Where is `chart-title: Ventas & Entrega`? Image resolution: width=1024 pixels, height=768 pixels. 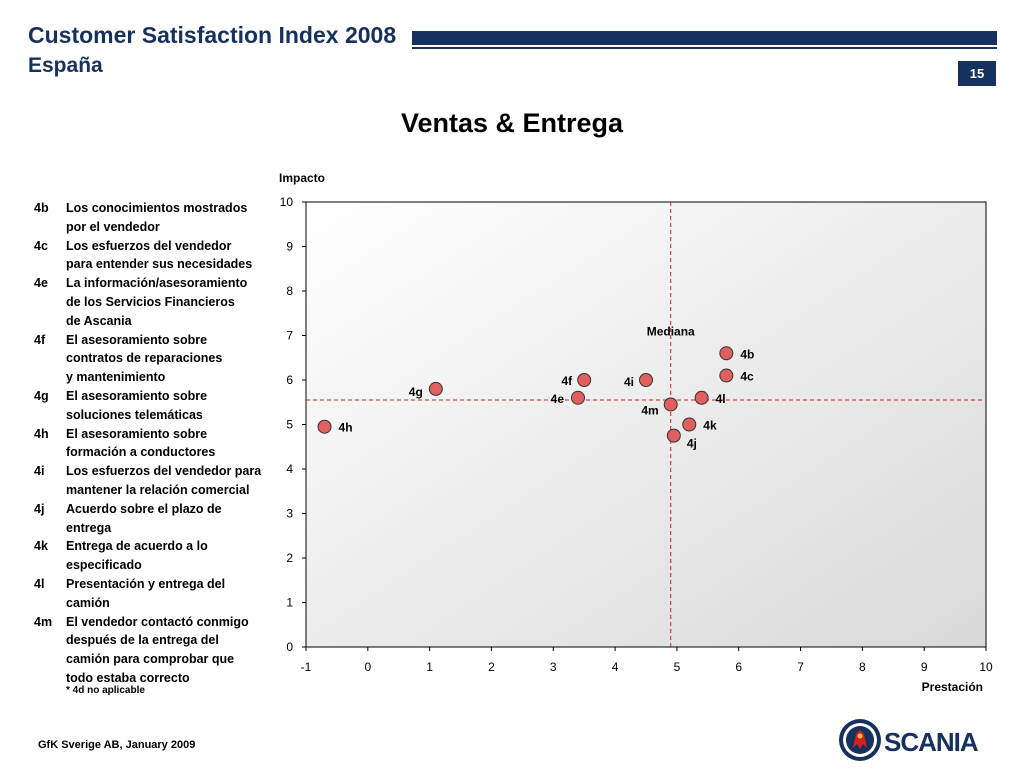
chart-title: Ventas & Entrega is located at coordinates (512, 123).